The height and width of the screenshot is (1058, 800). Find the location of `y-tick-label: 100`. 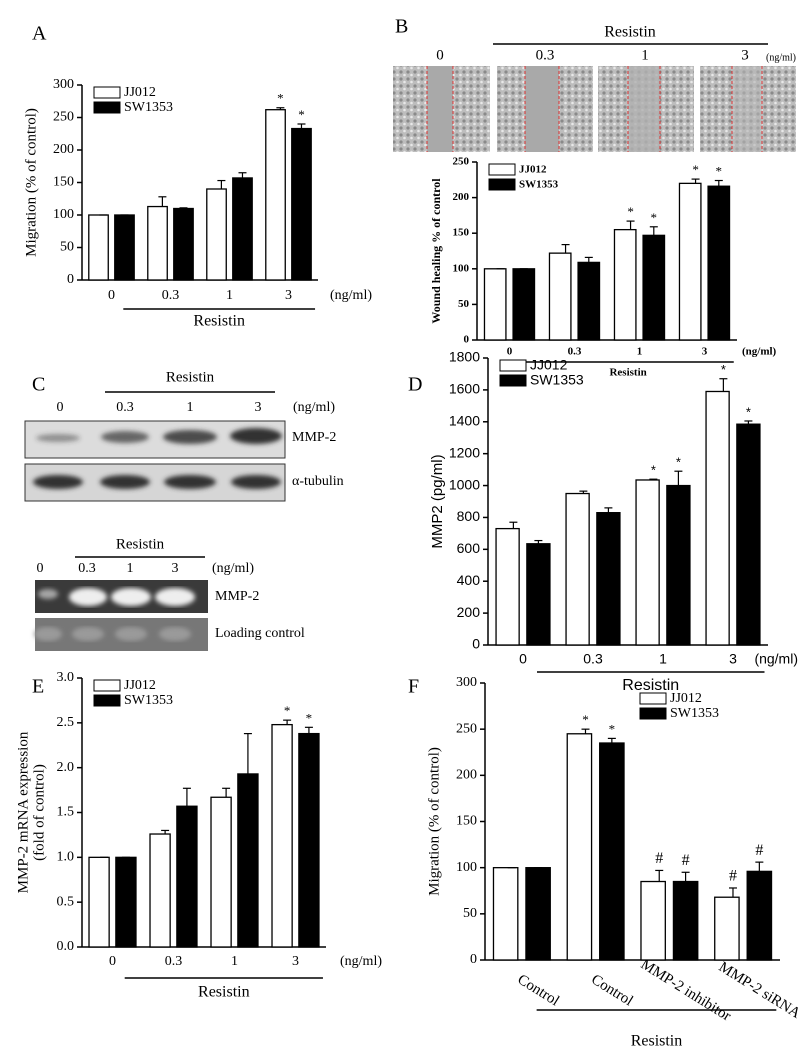

y-tick-label: 100 is located at coordinates (466, 867).